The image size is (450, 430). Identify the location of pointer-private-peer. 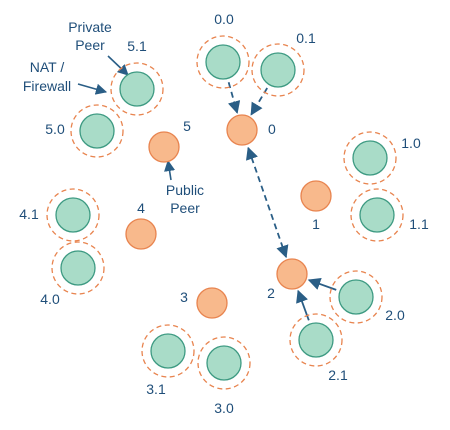
(118, 65).